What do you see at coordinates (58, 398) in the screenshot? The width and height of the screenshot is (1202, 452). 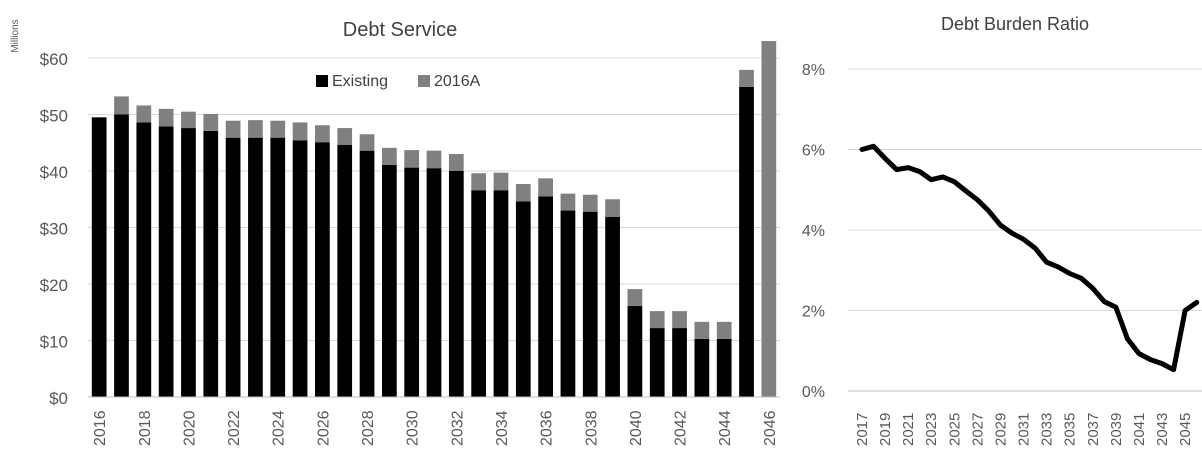 I see `y-tick-label: $0` at bounding box center [58, 398].